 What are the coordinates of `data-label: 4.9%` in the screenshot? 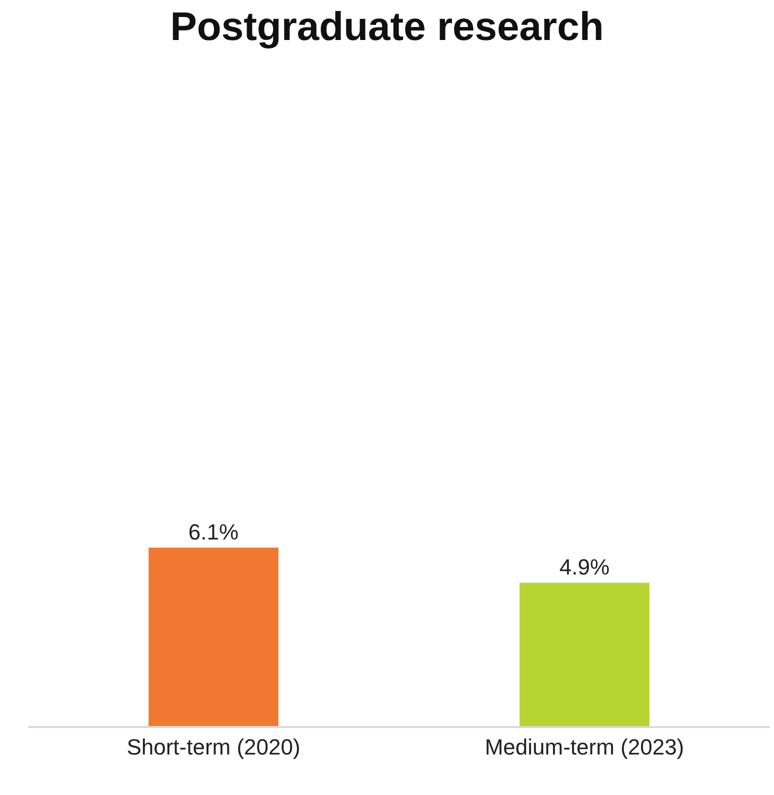 It's located at (584, 567).